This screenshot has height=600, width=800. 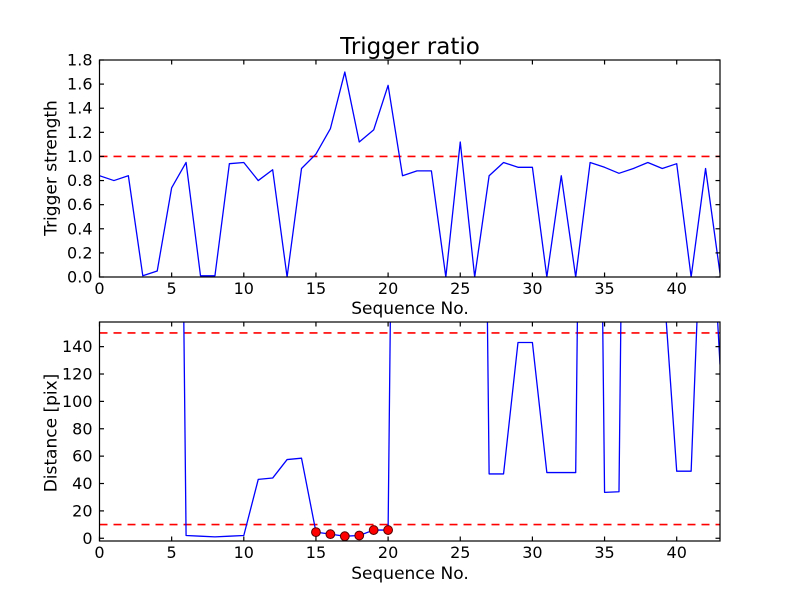 What do you see at coordinates (79, 228) in the screenshot?
I see `y-tick-label: 0.4` at bounding box center [79, 228].